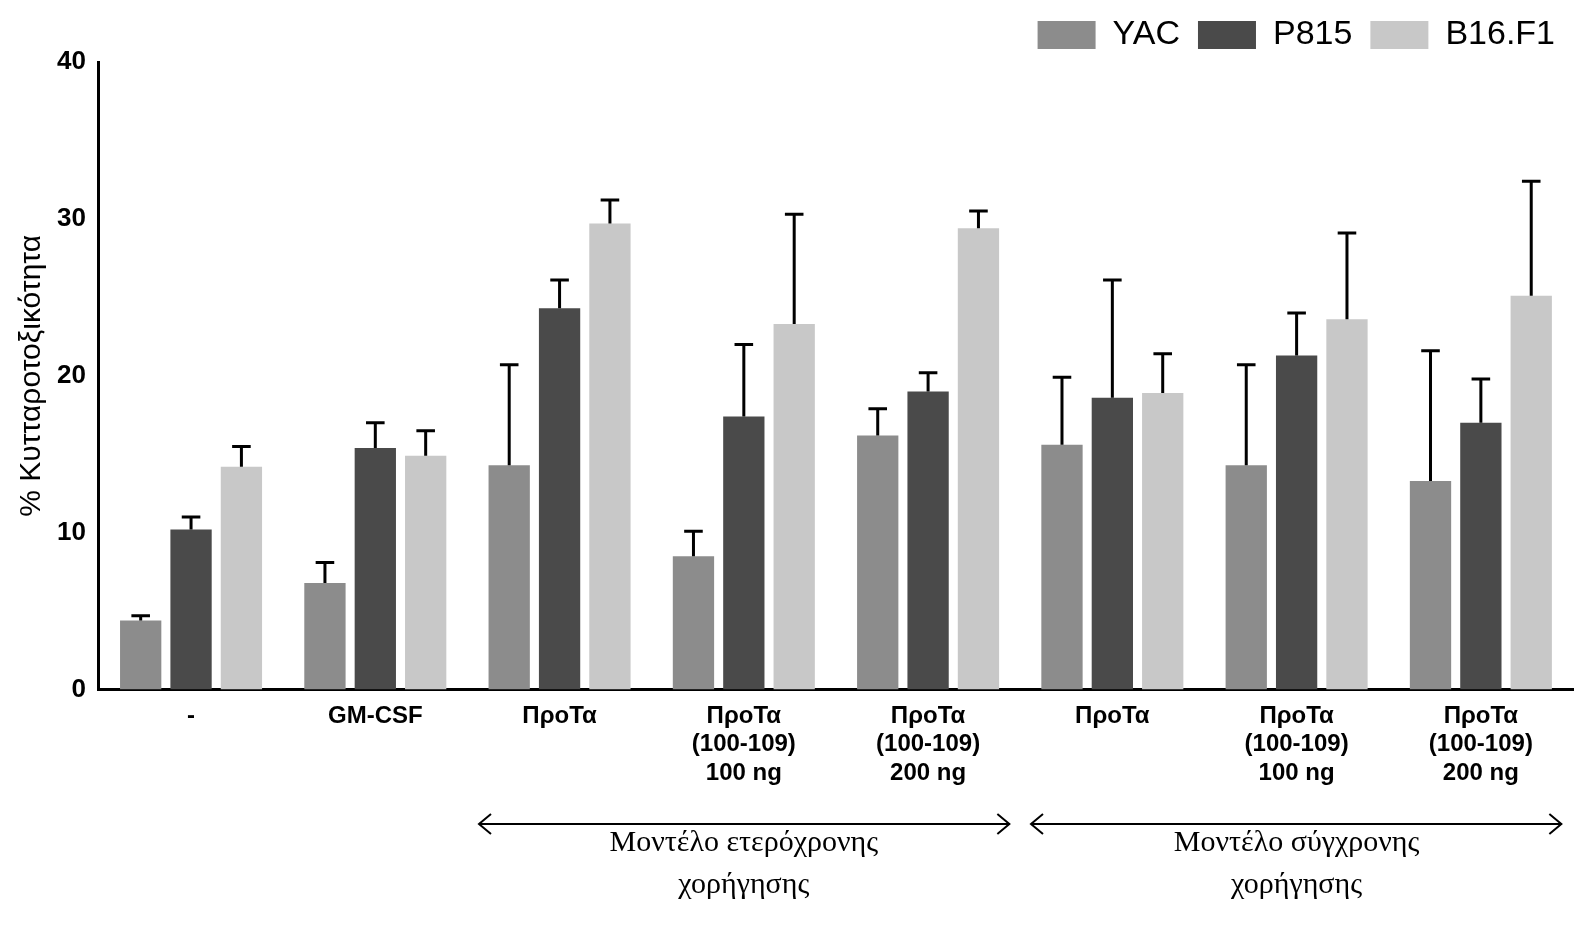 Image resolution: width=1583 pixels, height=938 pixels. What do you see at coordinates (375, 714) in the screenshot?
I see `x-tick-label: GM-CSF` at bounding box center [375, 714].